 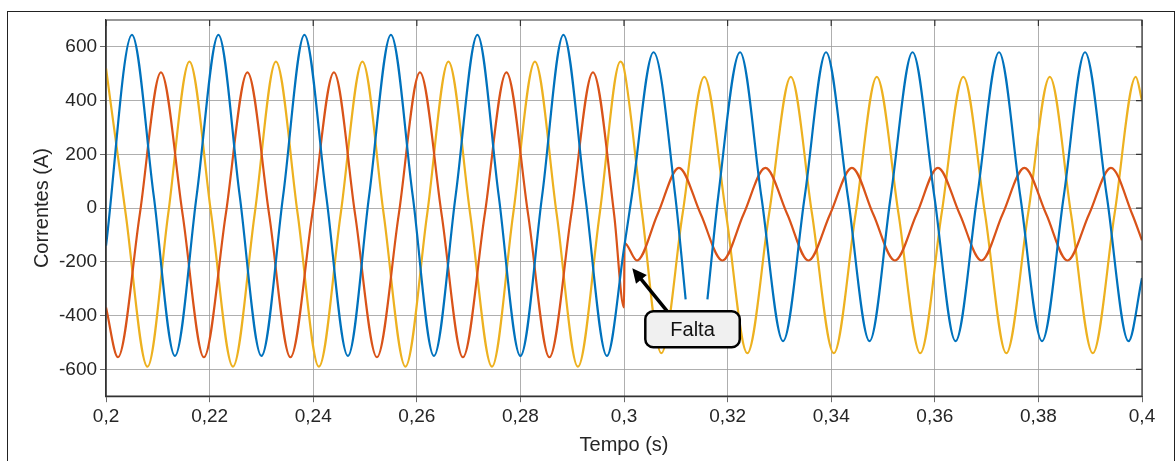 I want to click on x-tick-label: 0,32, so click(x=728, y=415).